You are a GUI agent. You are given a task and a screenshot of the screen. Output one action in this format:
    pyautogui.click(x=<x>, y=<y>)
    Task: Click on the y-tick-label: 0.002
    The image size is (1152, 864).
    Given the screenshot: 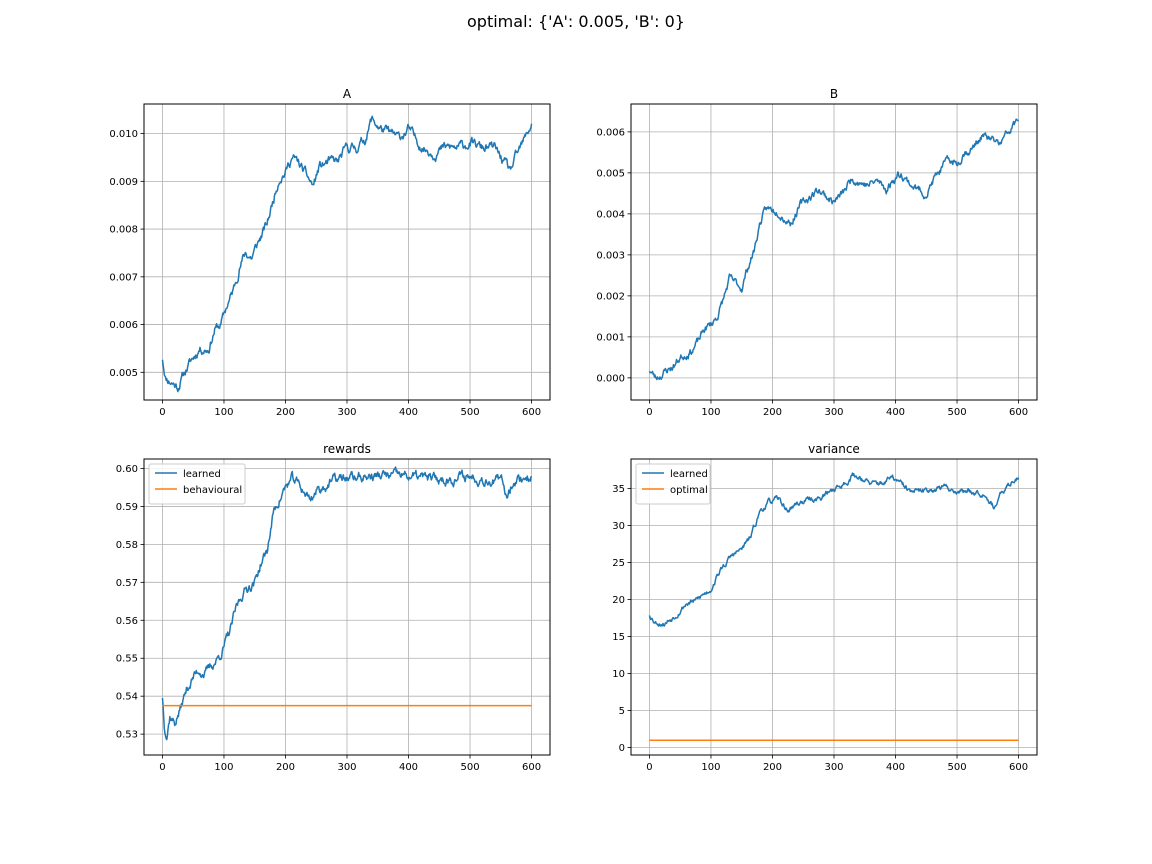 What is the action you would take?
    pyautogui.click(x=610, y=296)
    